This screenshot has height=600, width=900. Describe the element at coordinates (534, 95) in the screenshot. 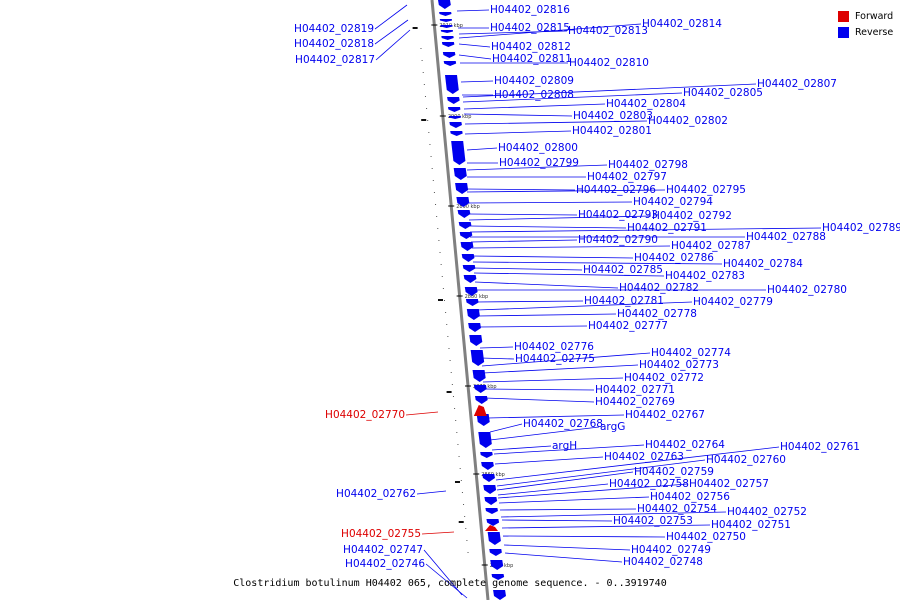

I see `gene-label: H04402_02808` at that location.